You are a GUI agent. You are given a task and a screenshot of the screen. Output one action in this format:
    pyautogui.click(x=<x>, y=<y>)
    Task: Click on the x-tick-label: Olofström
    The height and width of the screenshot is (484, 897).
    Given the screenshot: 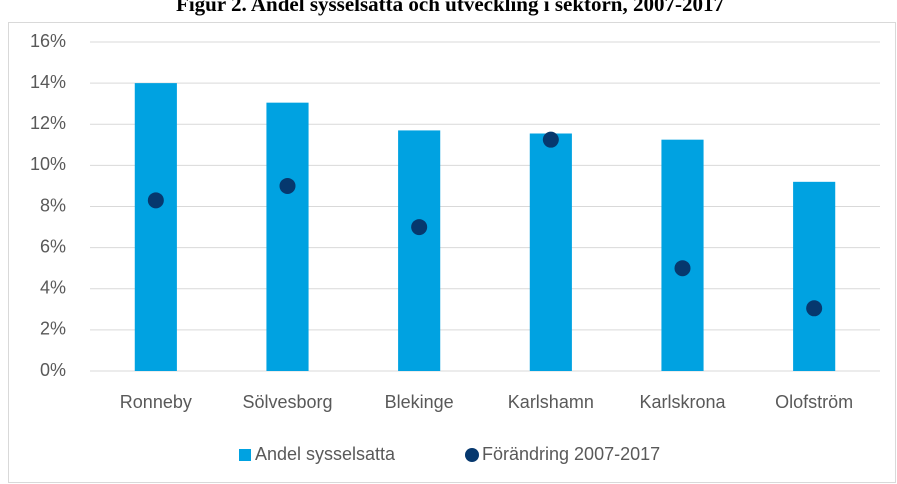 What is the action you would take?
    pyautogui.click(x=814, y=402)
    